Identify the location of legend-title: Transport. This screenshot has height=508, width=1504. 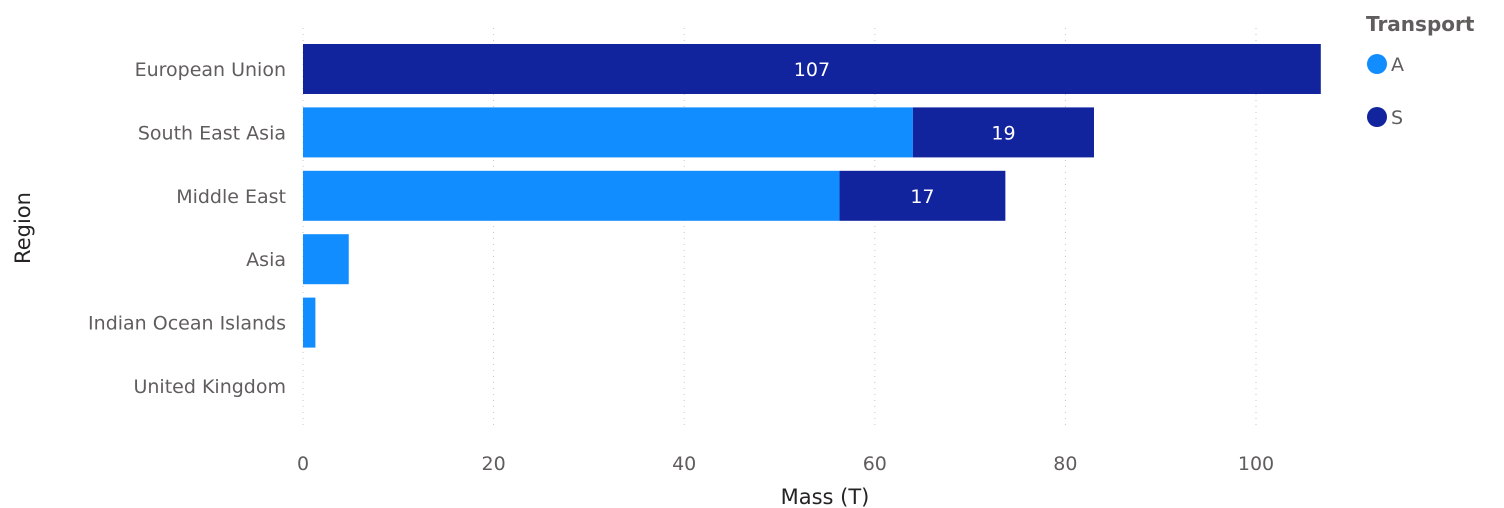
(1420, 24).